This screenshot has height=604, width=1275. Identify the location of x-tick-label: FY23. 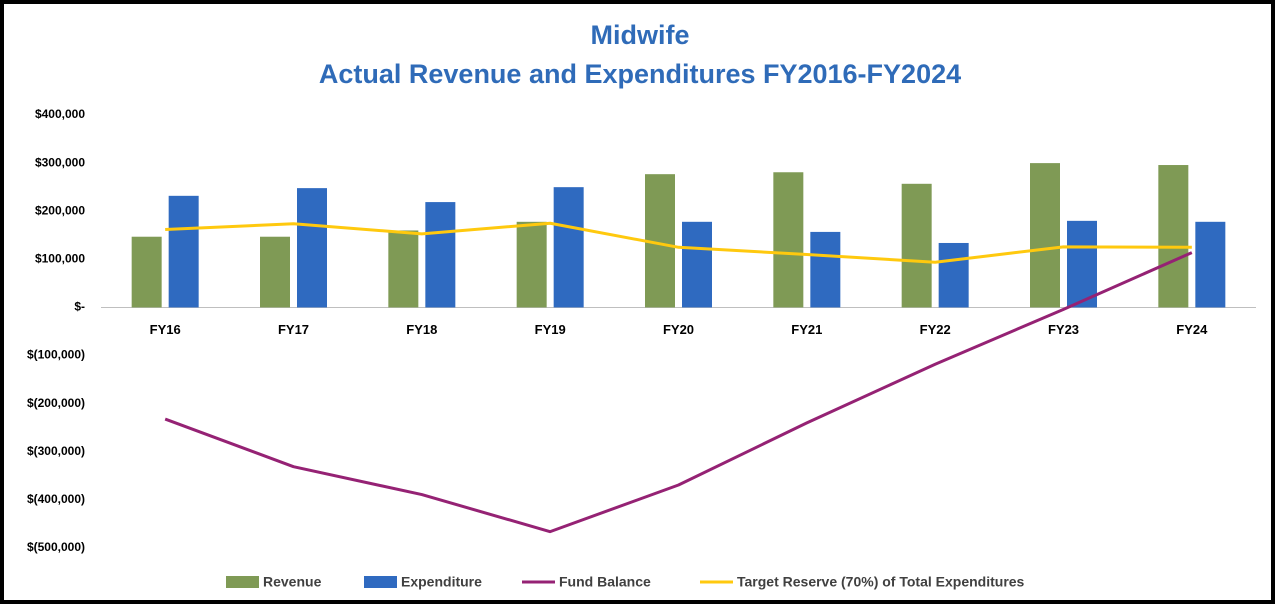
(1063, 329).